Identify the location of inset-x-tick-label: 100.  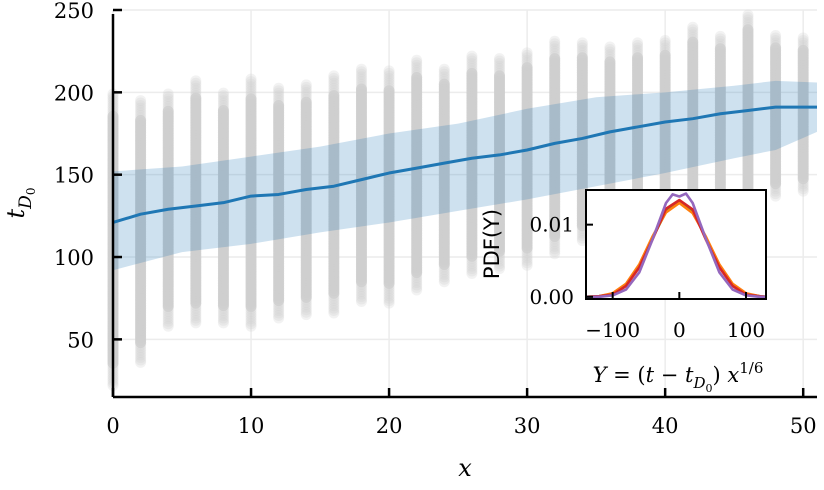
(746, 330).